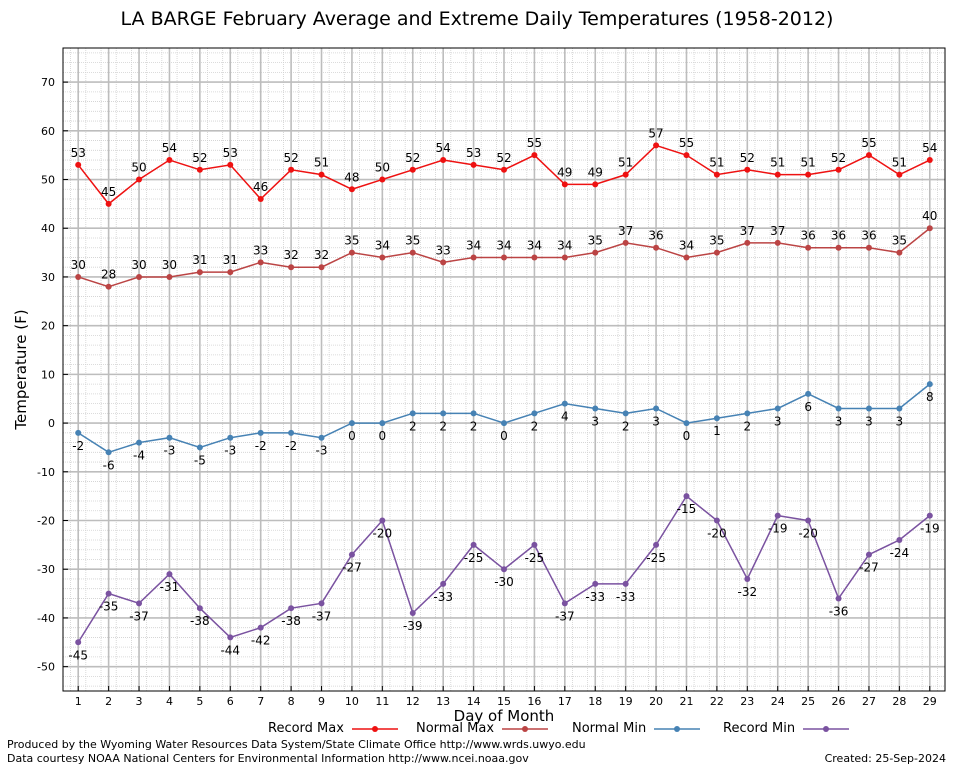 The image size is (954, 768). What do you see at coordinates (138, 168) in the screenshot?
I see `data-label-record-max: 50` at bounding box center [138, 168].